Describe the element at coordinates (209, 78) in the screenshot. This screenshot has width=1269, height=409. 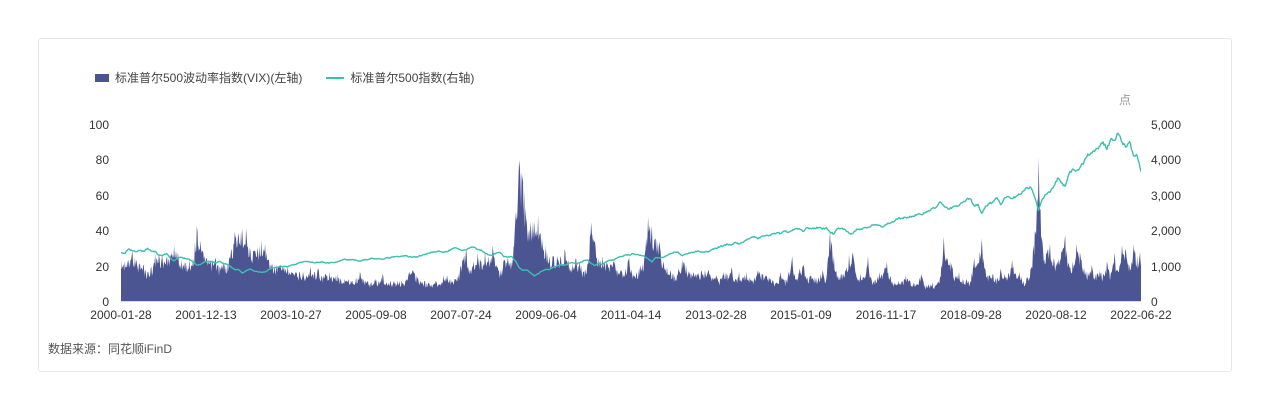
I see `vix-legend-label: 标准普尔500波动率指数(VIX)(左轴)` at that location.